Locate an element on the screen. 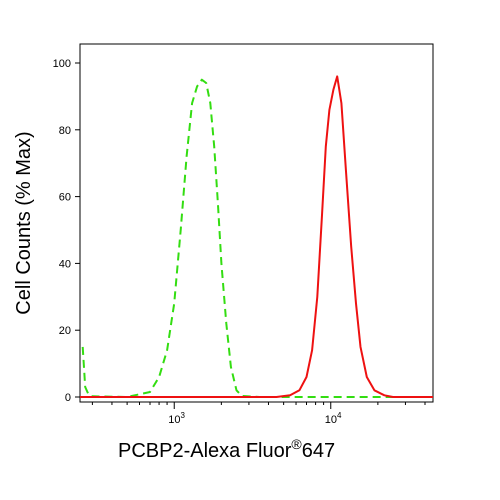  y-tick-label: 80 is located at coordinates (65, 131).